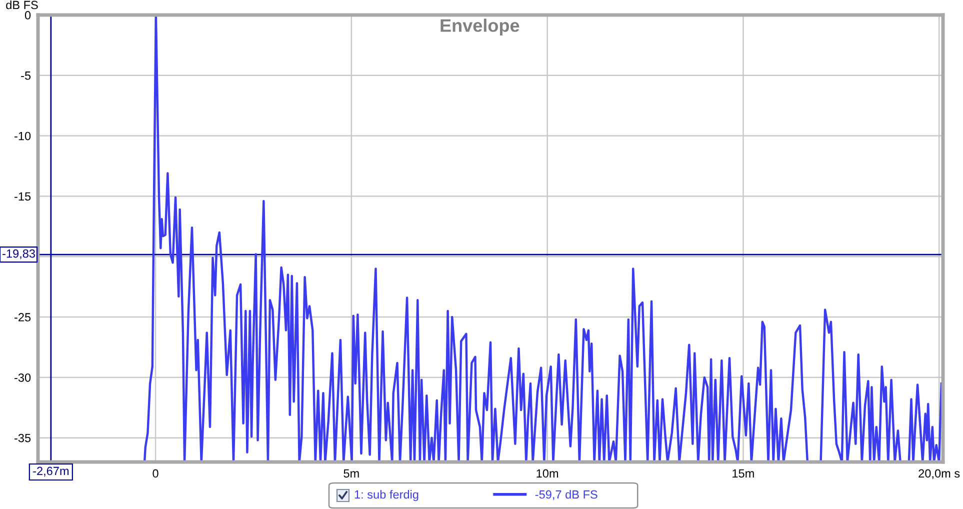  I want to click on y-tick-label: -5, so click(26, 76).